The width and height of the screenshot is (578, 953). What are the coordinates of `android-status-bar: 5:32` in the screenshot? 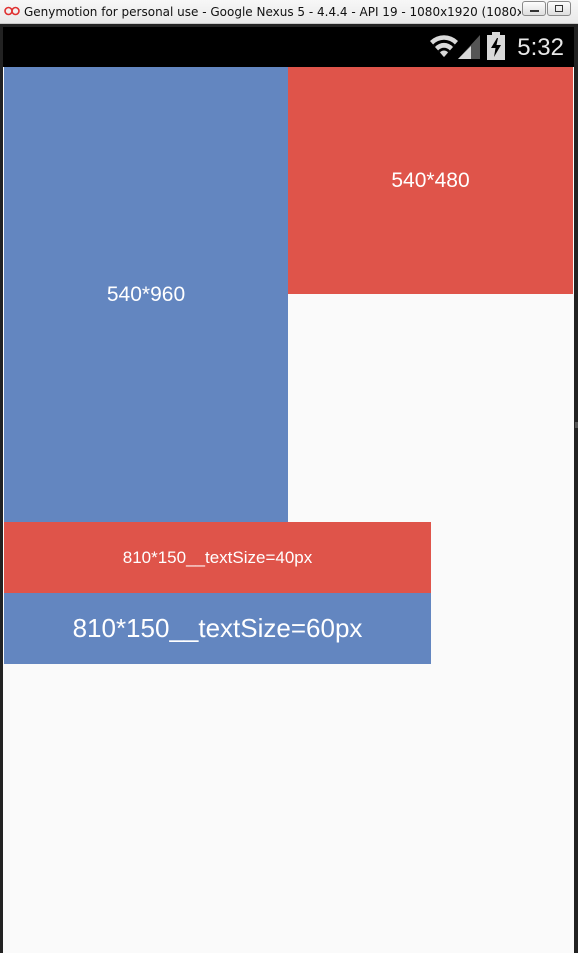 It's located at (288, 47).